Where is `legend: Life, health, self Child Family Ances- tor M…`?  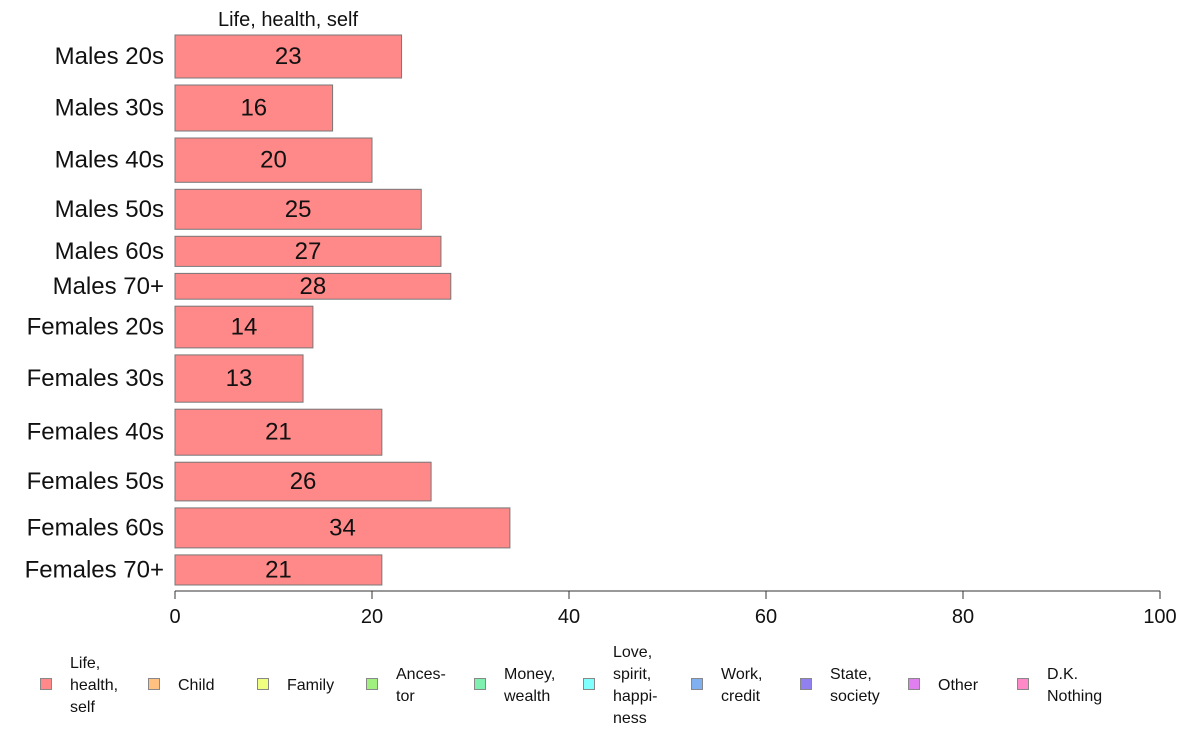 legend: Life, health, self Child Family Ances- tor M… is located at coordinates (594, 686).